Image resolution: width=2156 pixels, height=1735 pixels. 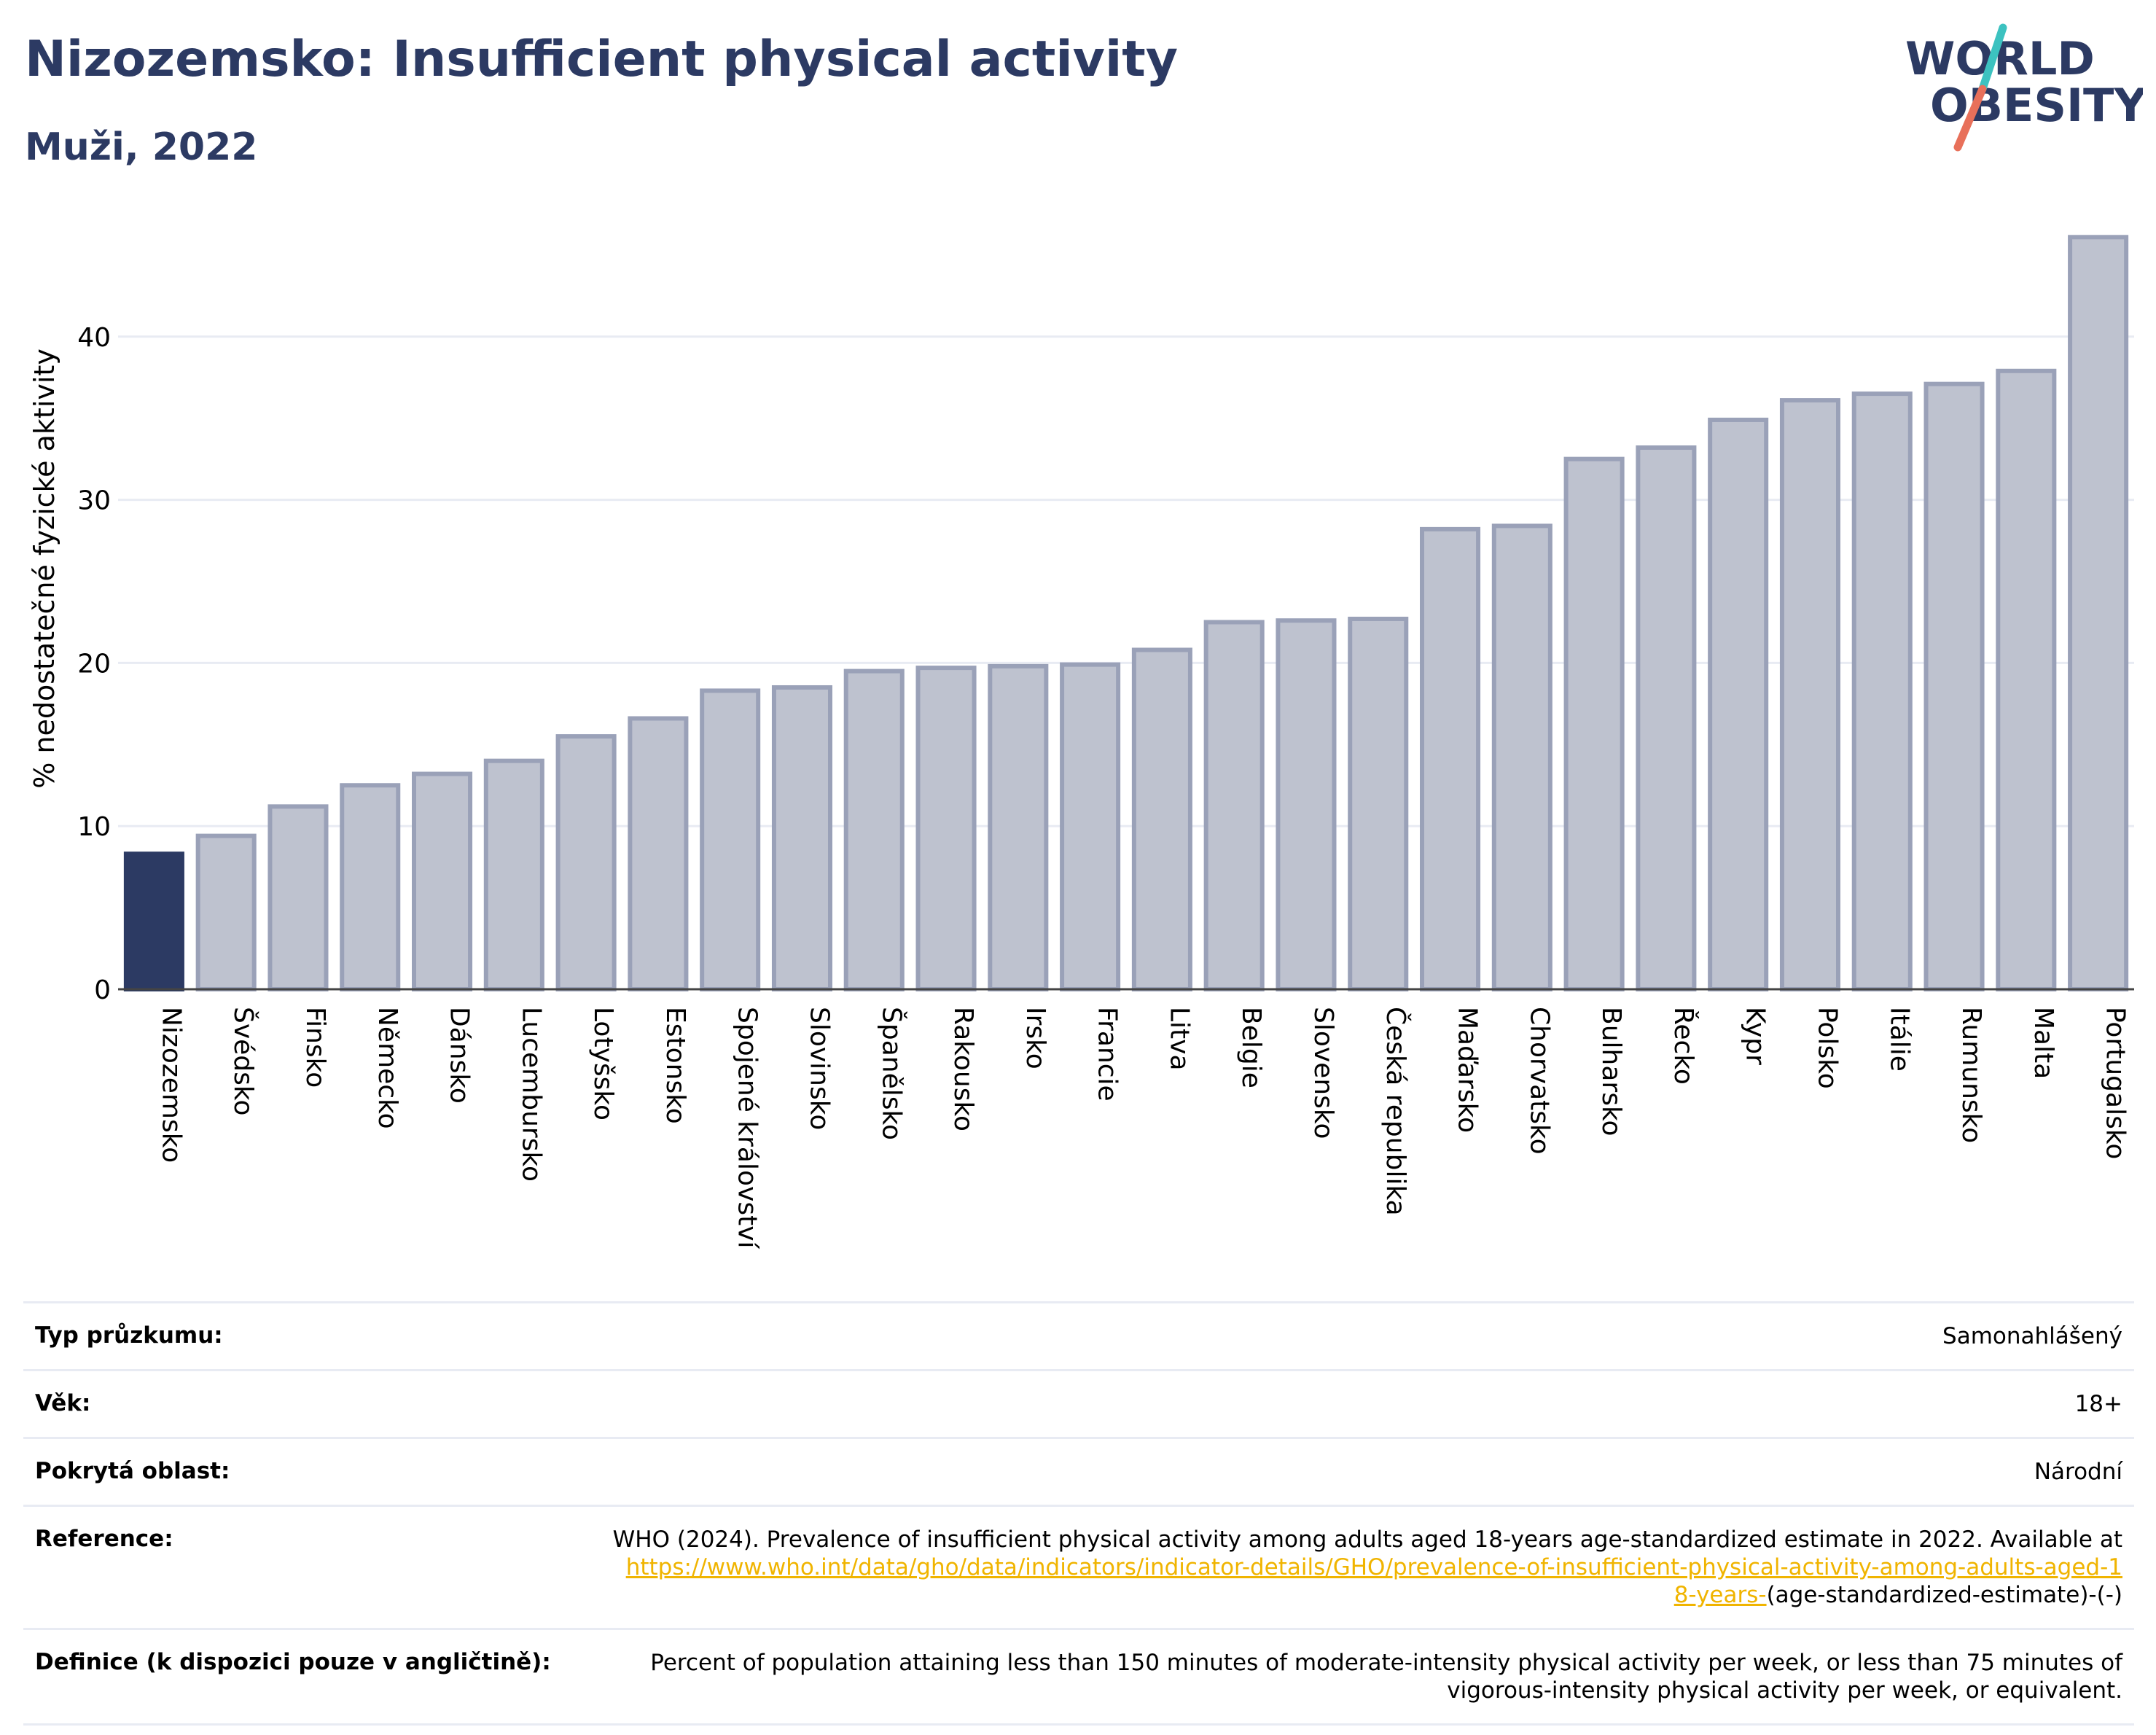 What do you see at coordinates (1107, 1054) in the screenshot?
I see `x-tick-label: Francie` at bounding box center [1107, 1054].